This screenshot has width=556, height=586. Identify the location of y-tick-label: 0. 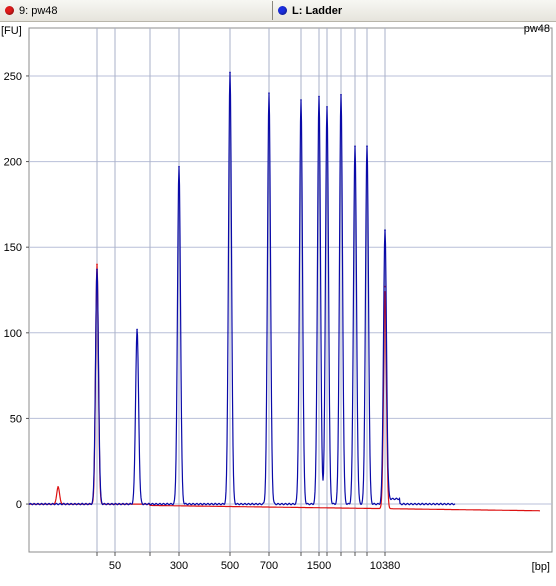
(19, 505).